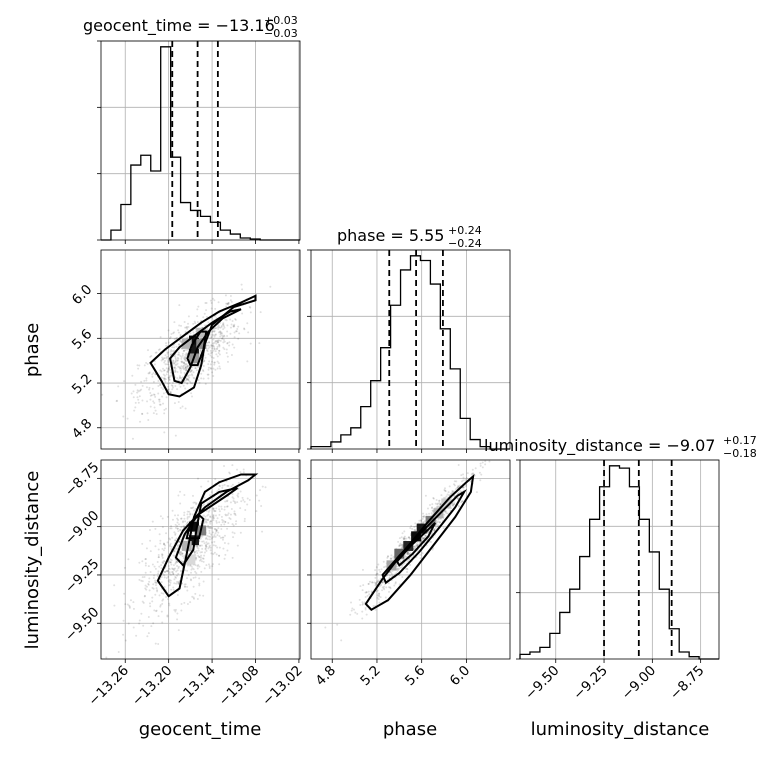 This screenshot has width=760, height=760. What do you see at coordinates (370, 676) in the screenshot?
I see `ticklabel-x-phase: 5.2` at bounding box center [370, 676].